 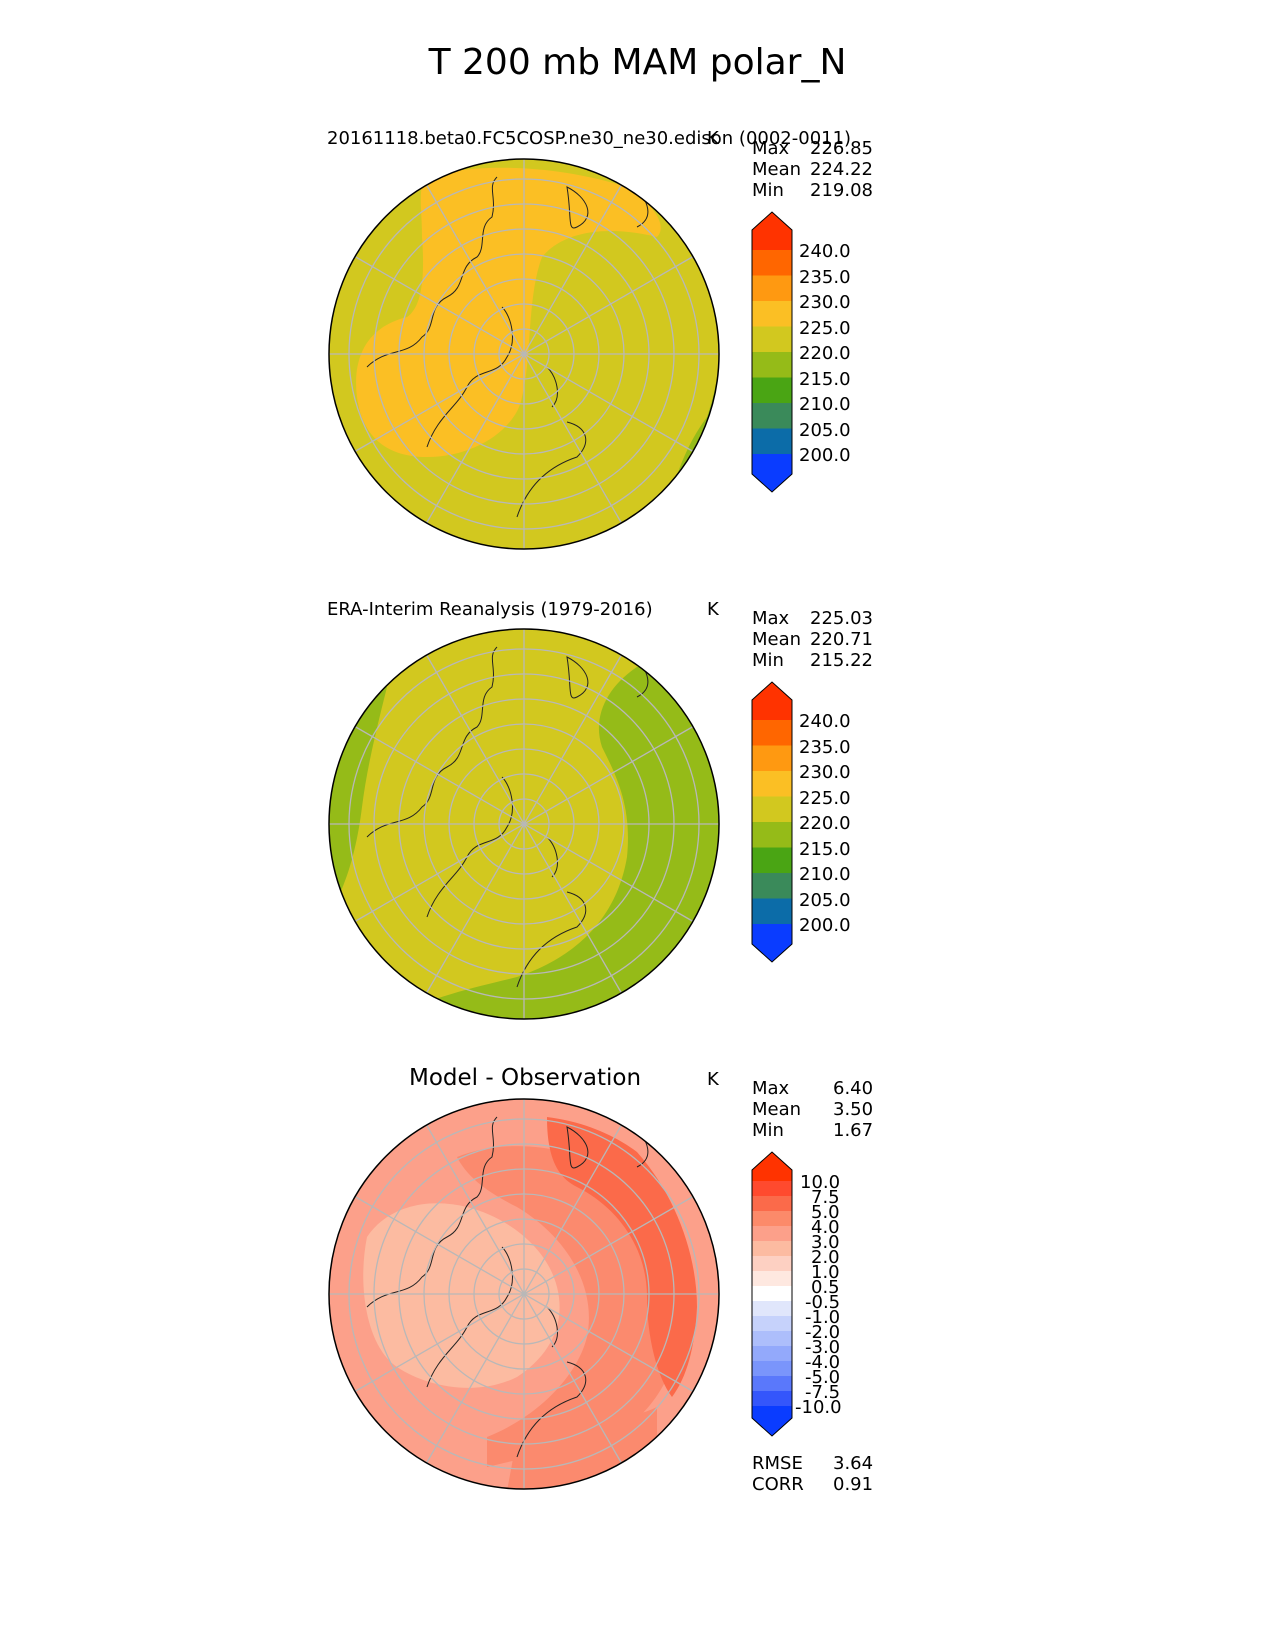 What do you see at coordinates (777, 169) in the screenshot?
I see `panel1-mean-label: Mean` at bounding box center [777, 169].